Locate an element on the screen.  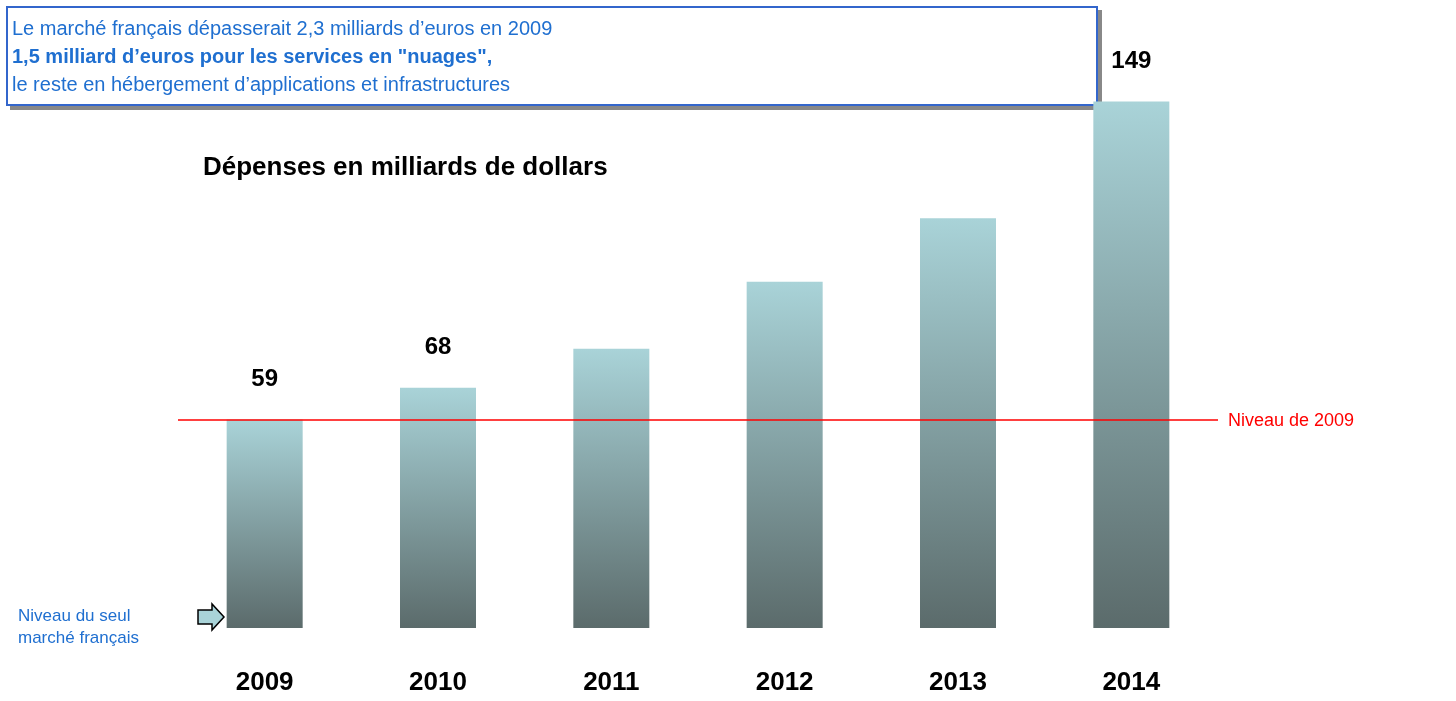
text: 1,5 milliard d’euros pour les services en "nuages", is located at coordinates (252, 56).